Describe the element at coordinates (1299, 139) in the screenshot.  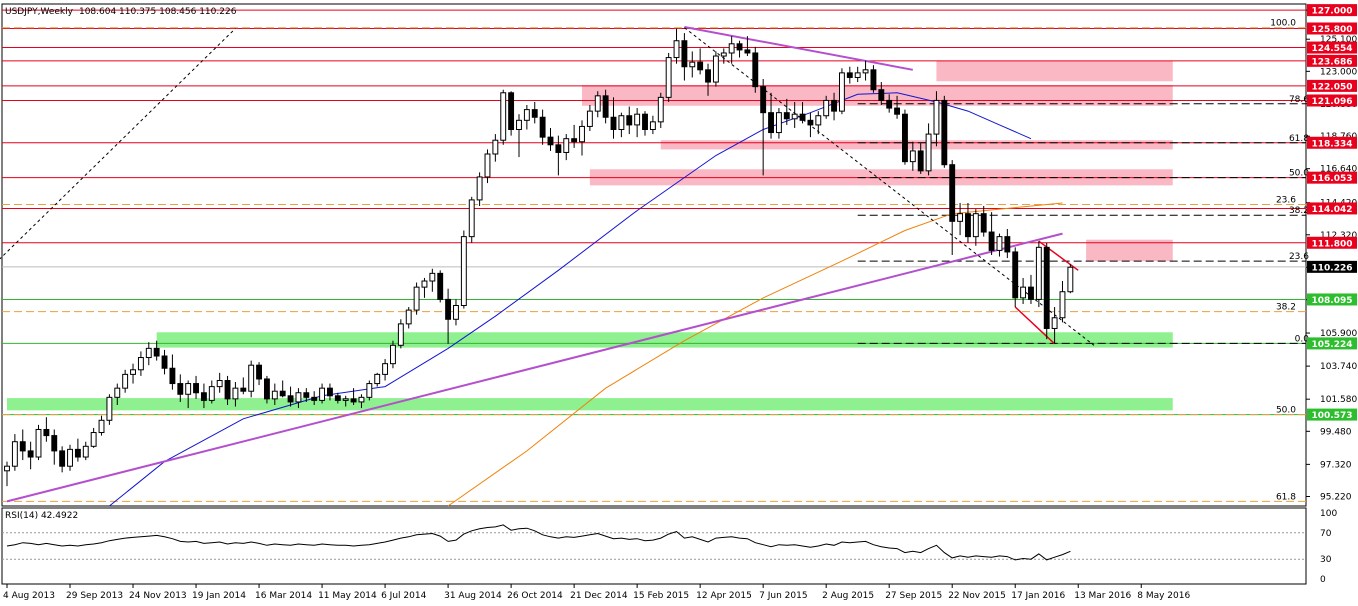
I see `fibo-short-label: 61.8` at that location.